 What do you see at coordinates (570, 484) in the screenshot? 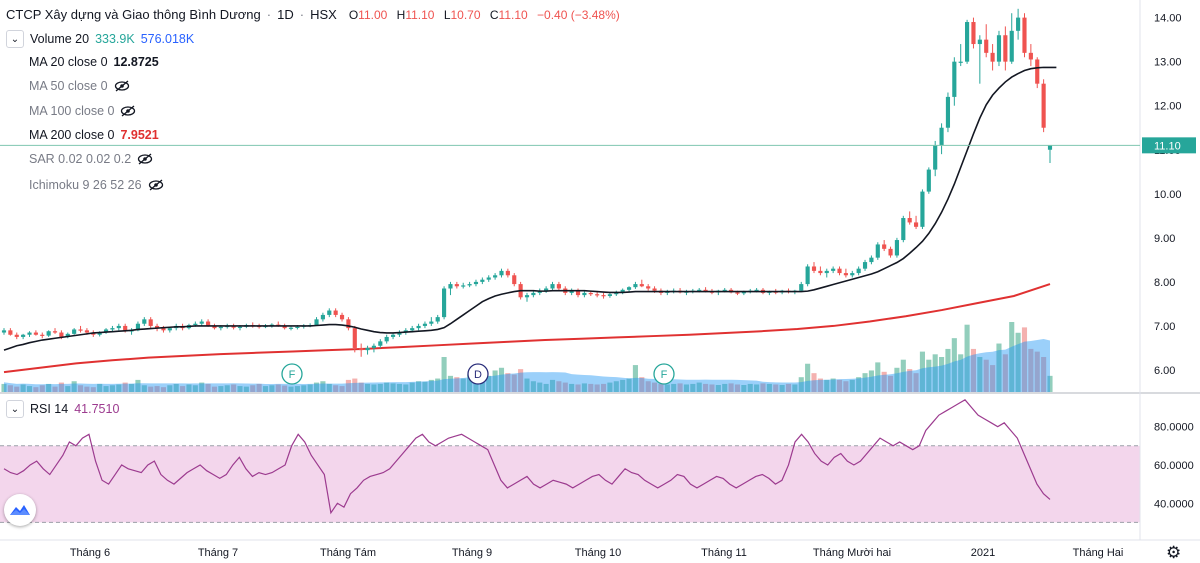
I see `rsi-band` at bounding box center [570, 484].